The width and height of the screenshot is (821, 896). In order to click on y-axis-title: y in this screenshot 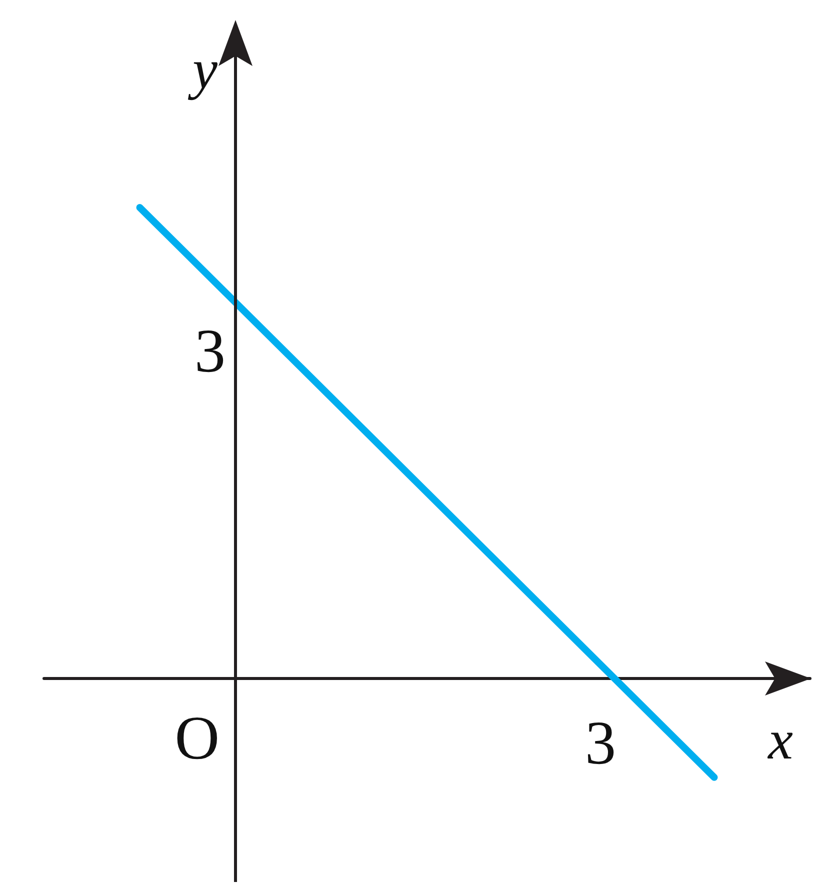, I will do `click(203, 70)`.